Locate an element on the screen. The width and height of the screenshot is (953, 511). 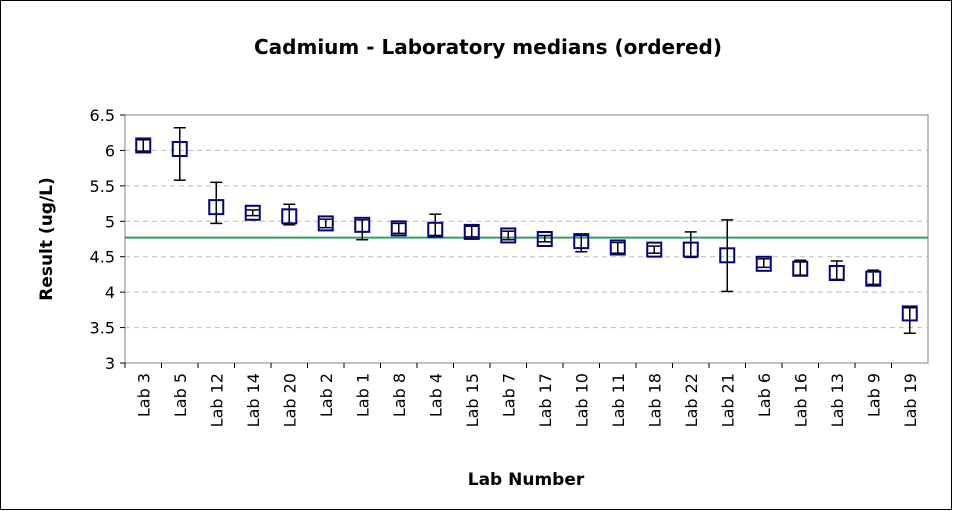
x-tick-label: Lab 18 is located at coordinates (654, 400).